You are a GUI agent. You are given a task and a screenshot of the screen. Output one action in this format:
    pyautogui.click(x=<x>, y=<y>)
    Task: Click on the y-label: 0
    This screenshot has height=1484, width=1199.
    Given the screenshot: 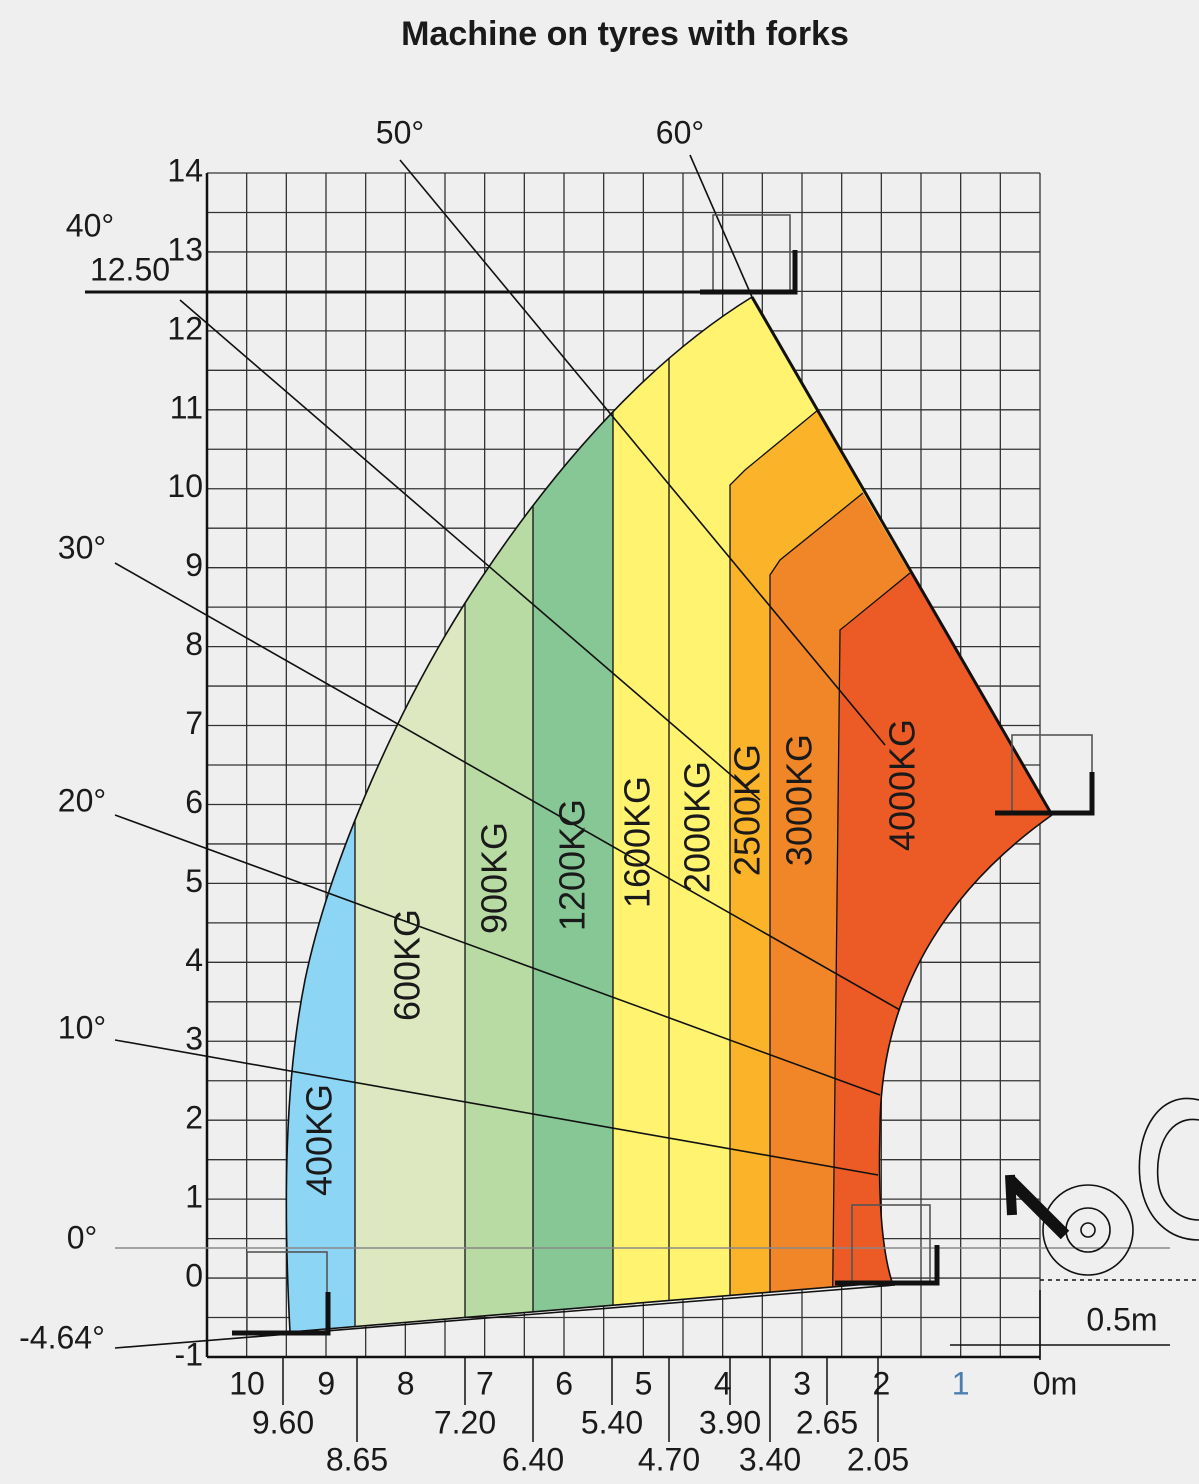 What is the action you would take?
    pyautogui.click(x=194, y=1276)
    